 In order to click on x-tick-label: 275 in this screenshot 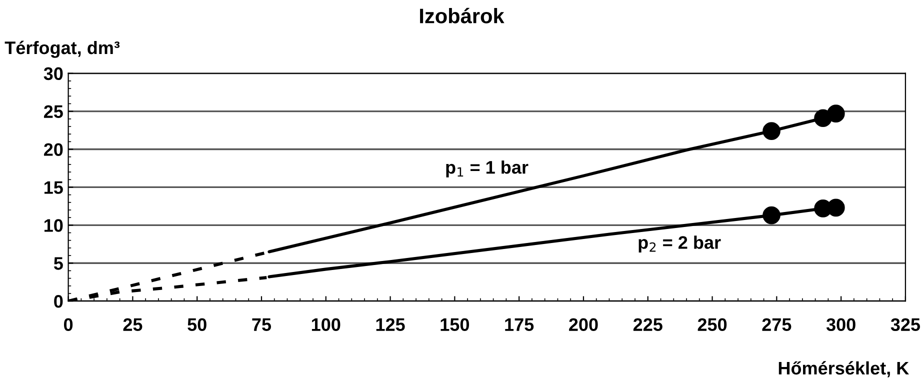, I will do `click(777, 325)`.